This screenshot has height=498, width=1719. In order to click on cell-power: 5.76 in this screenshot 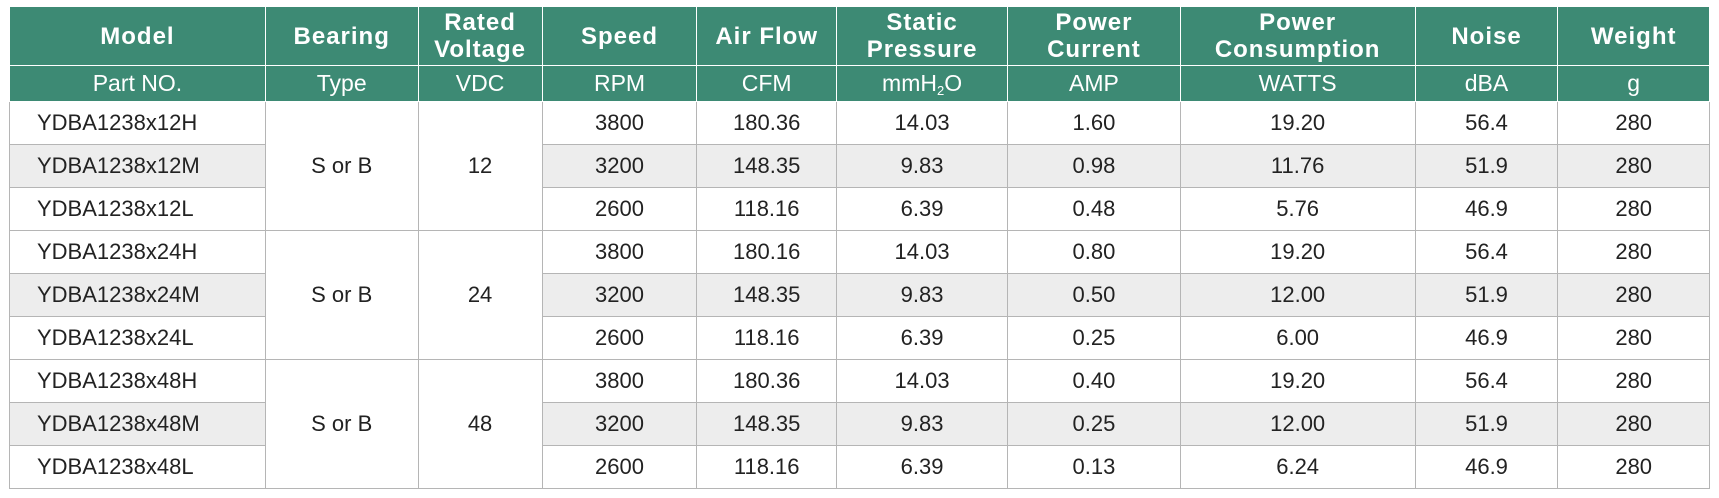, I will do `click(1297, 209)`.